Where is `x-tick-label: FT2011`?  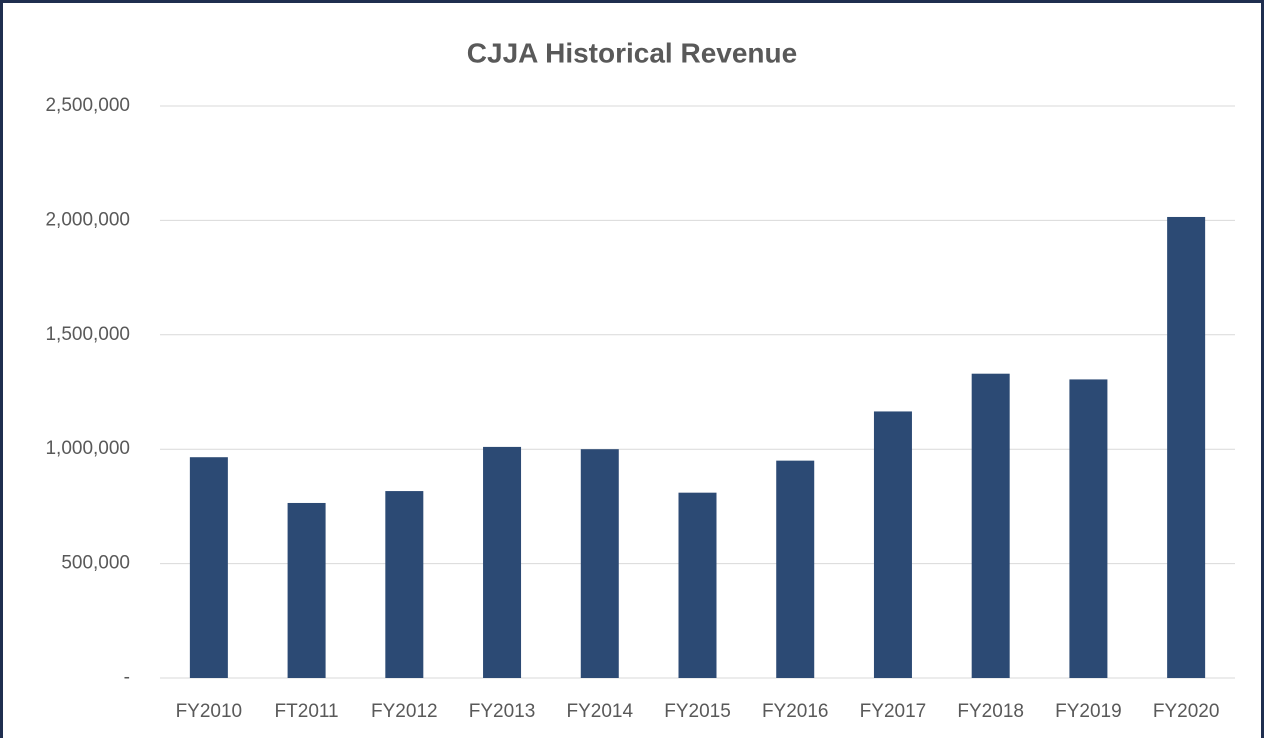
x-tick-label: FT2011 is located at coordinates (307, 711).